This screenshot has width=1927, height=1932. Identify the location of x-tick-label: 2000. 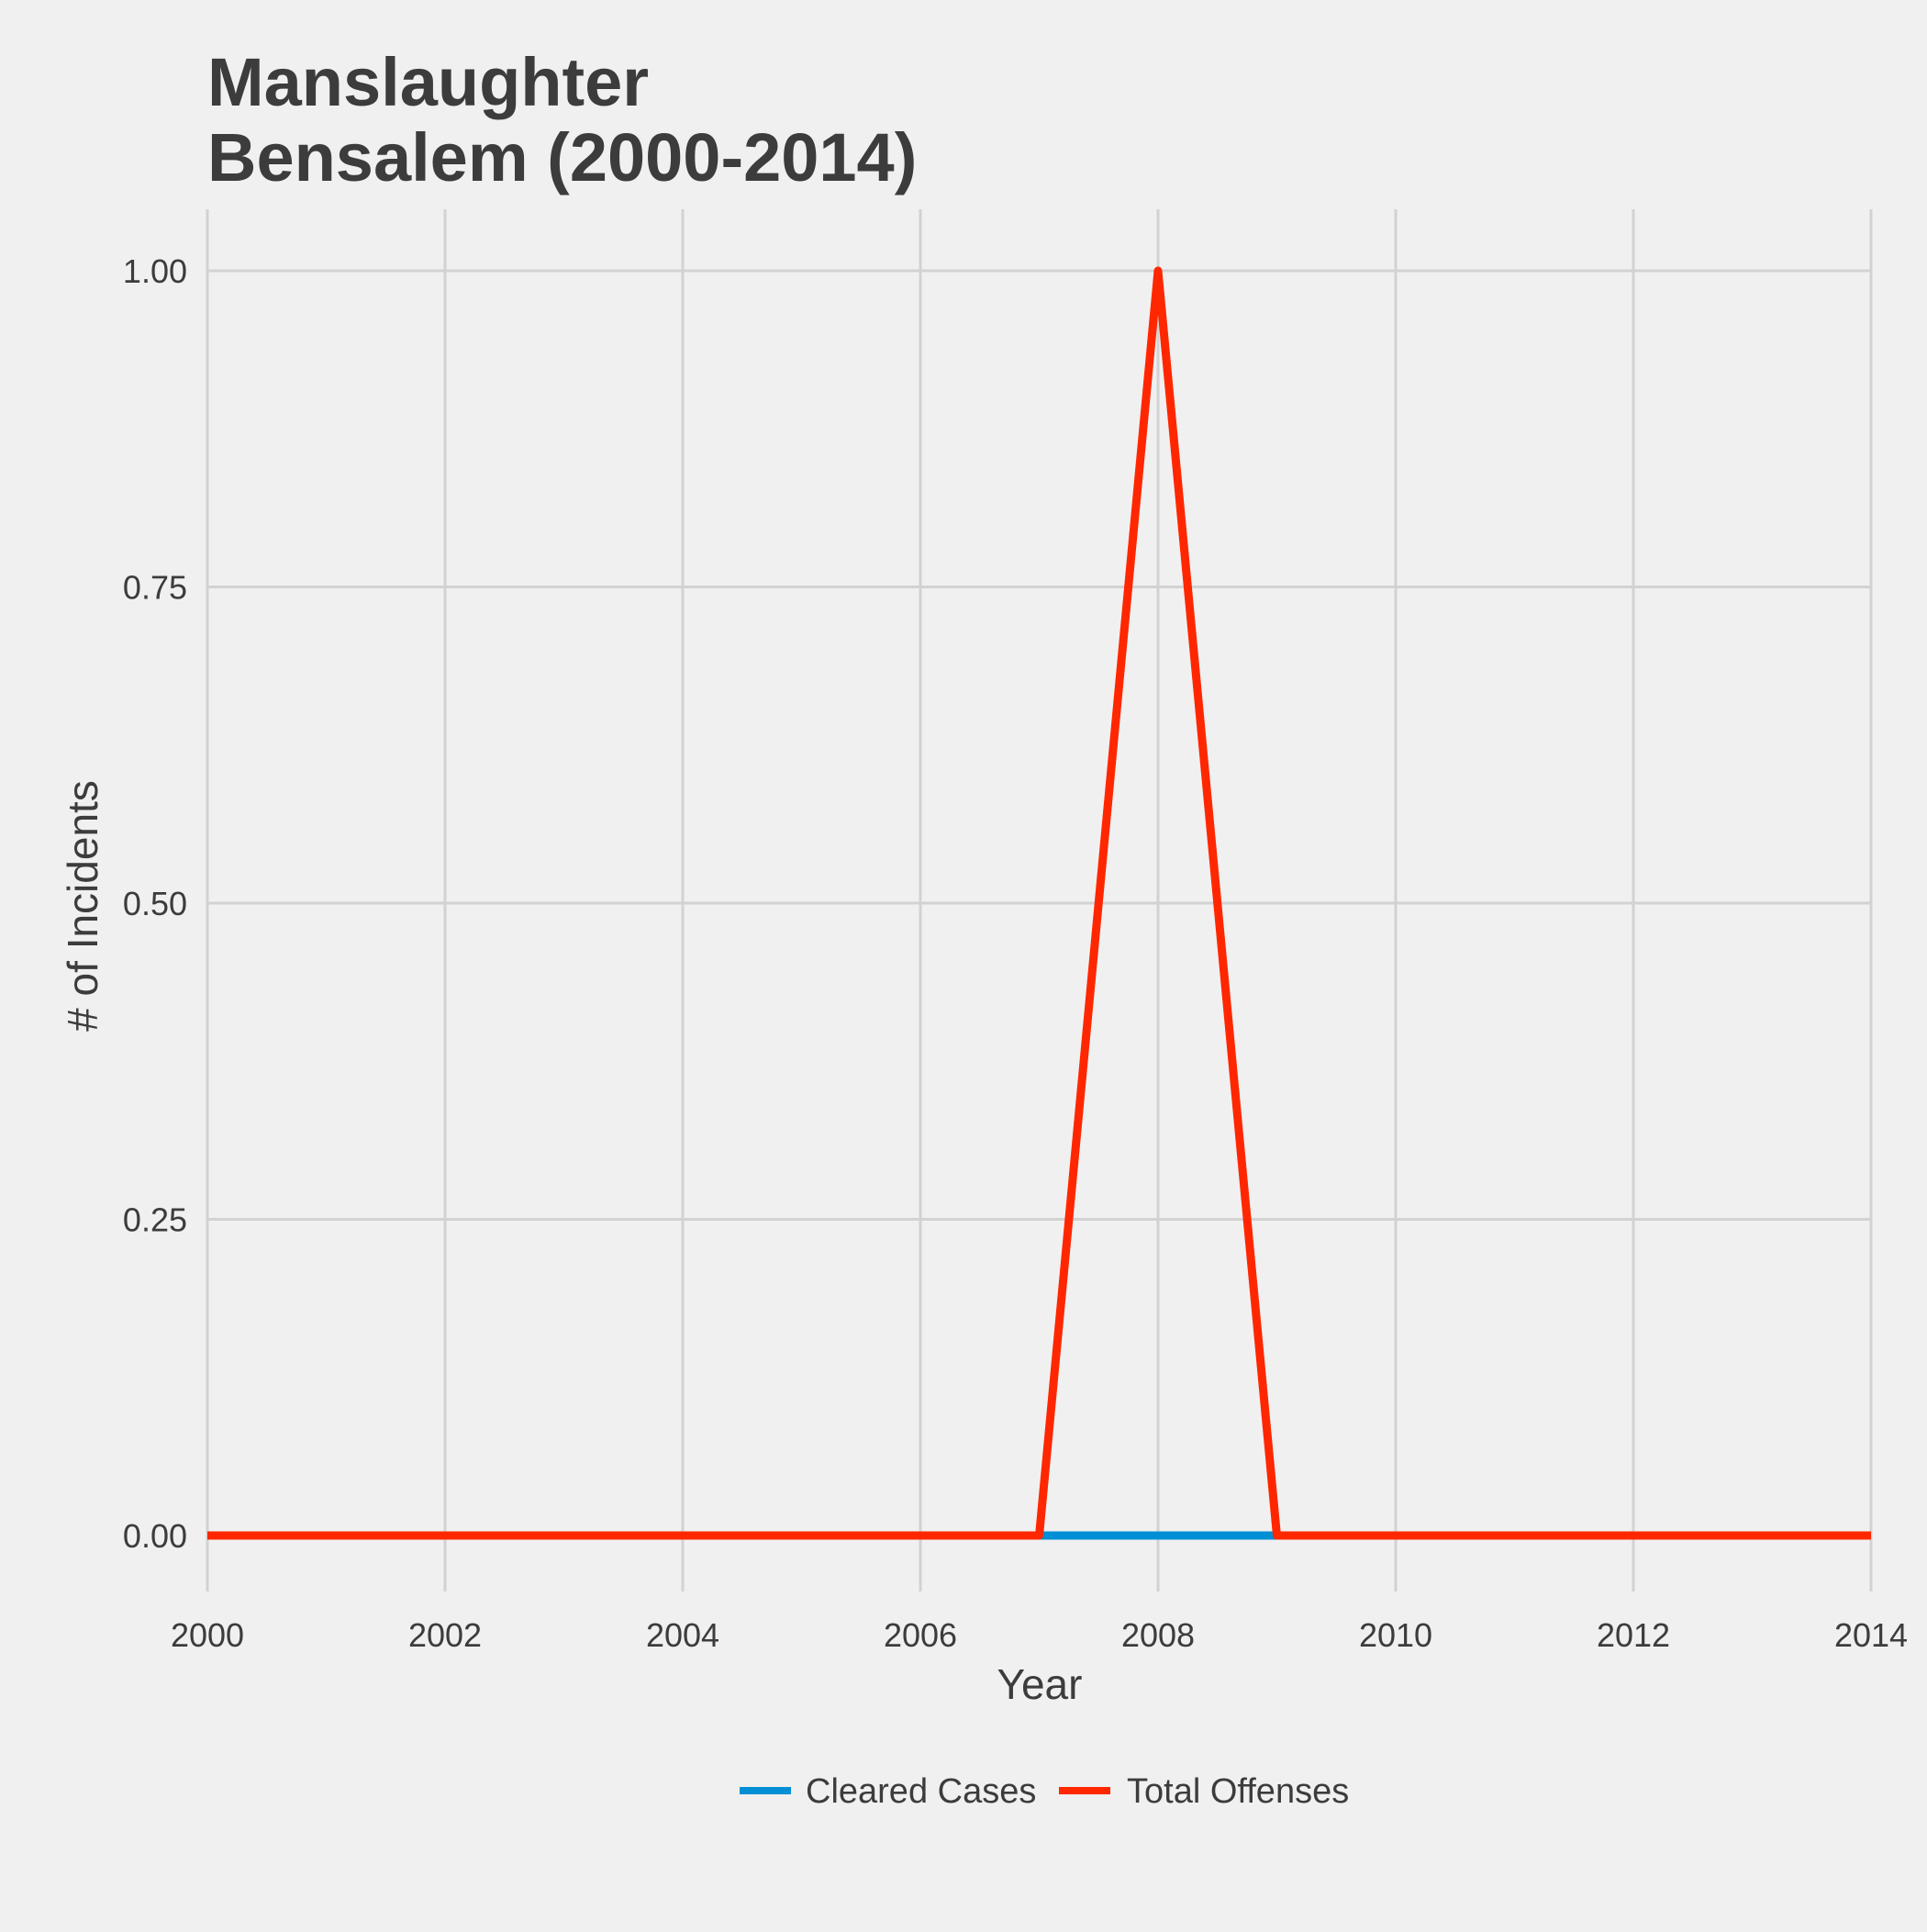
(207, 1635).